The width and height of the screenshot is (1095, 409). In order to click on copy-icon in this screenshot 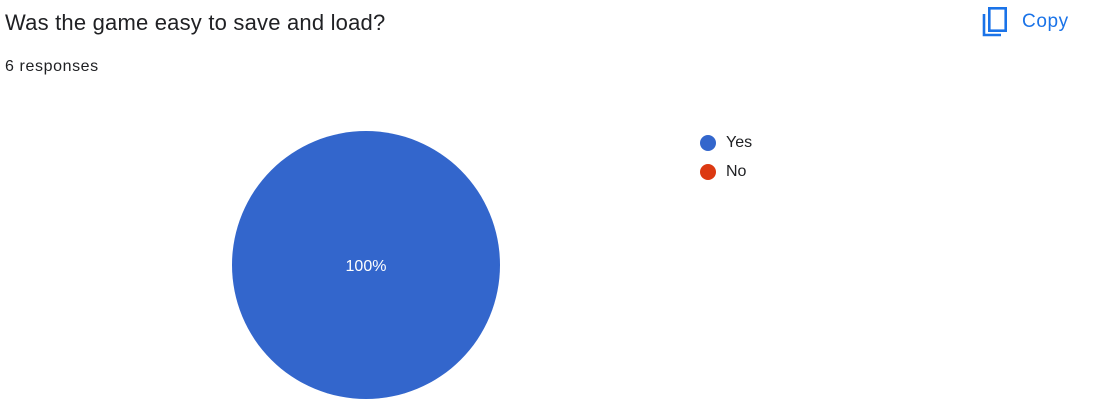, I will do `click(994, 22)`.